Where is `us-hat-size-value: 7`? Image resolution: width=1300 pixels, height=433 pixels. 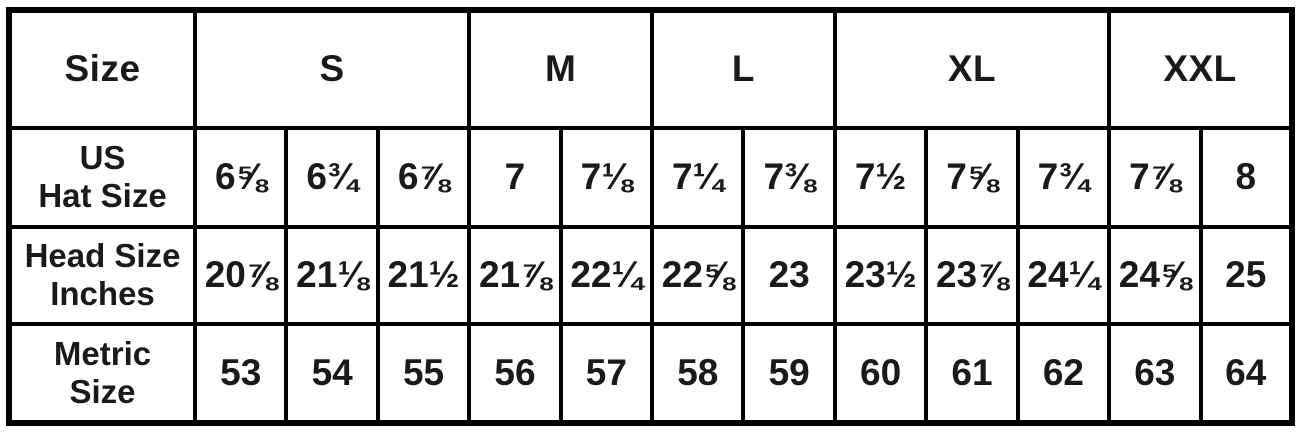
us-hat-size-value: 7 is located at coordinates (515, 177).